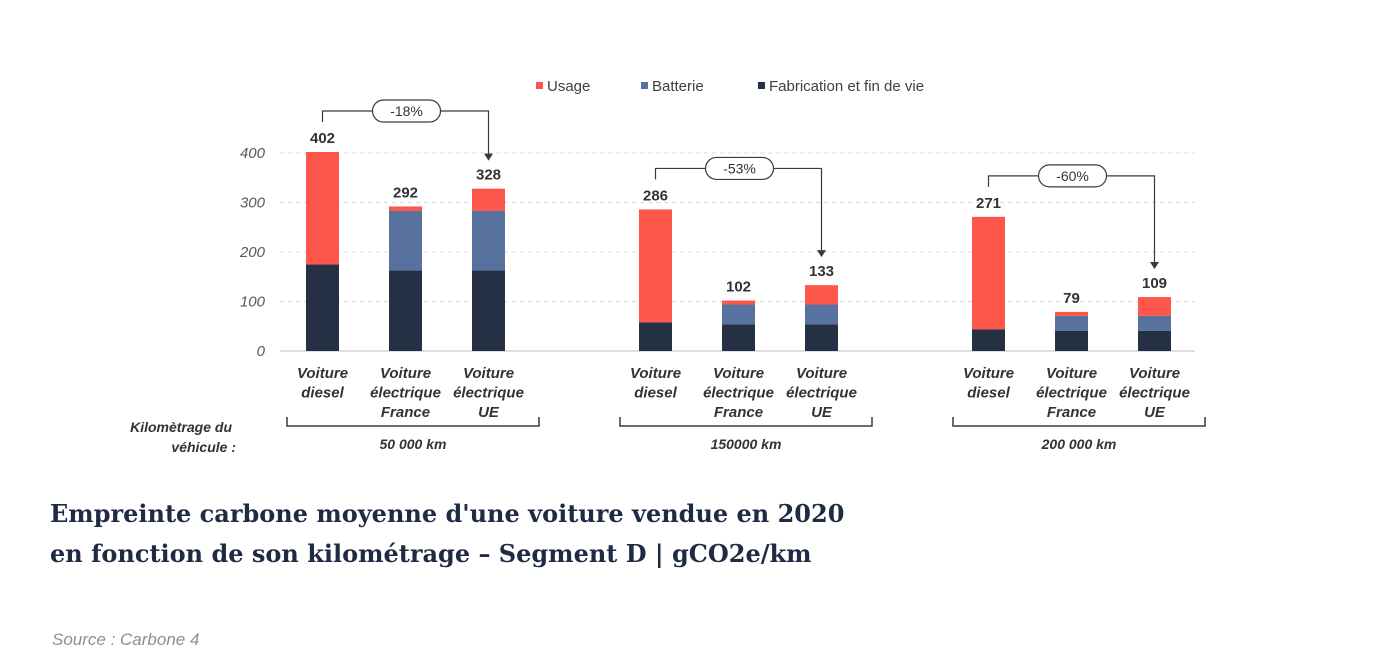 The width and height of the screenshot is (1381, 664). Describe the element at coordinates (488, 175) in the screenshot. I see `bar-total-label: 328` at that location.